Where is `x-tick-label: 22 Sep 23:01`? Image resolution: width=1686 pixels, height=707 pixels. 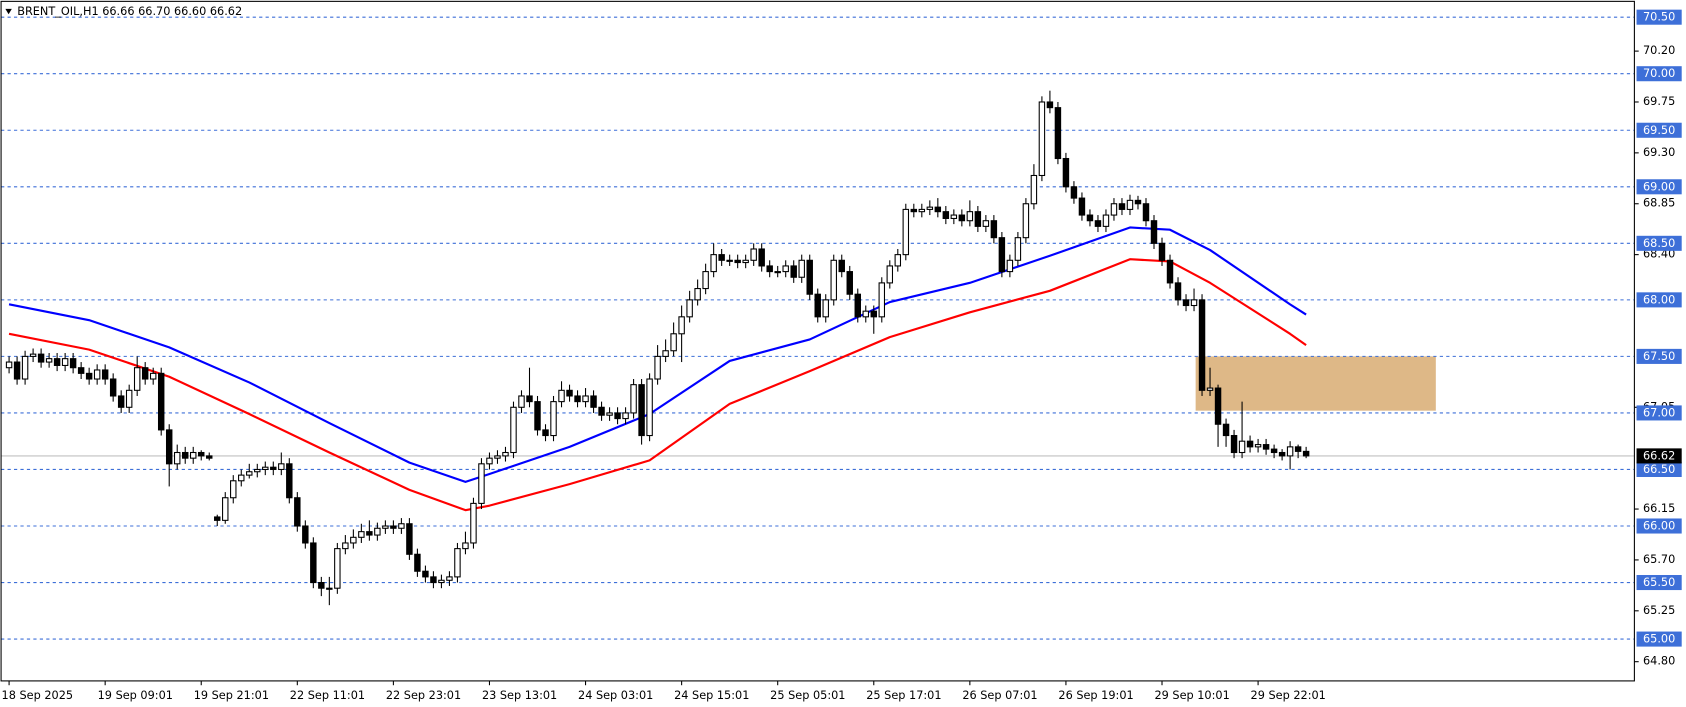 x-tick-label: 22 Sep 23:01 is located at coordinates (423, 695).